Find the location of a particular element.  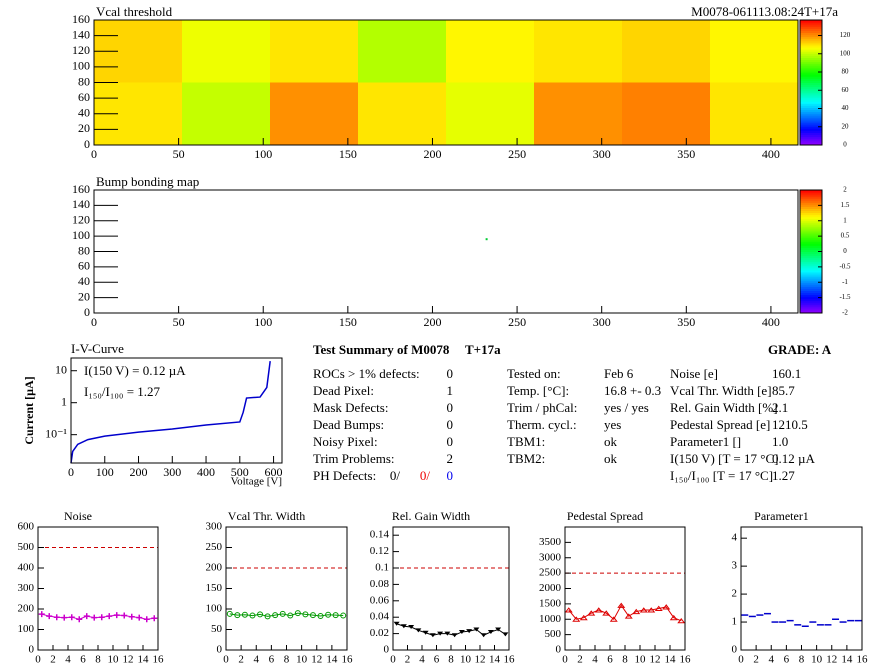

summary-tag: T+17a is located at coordinates (483, 349).